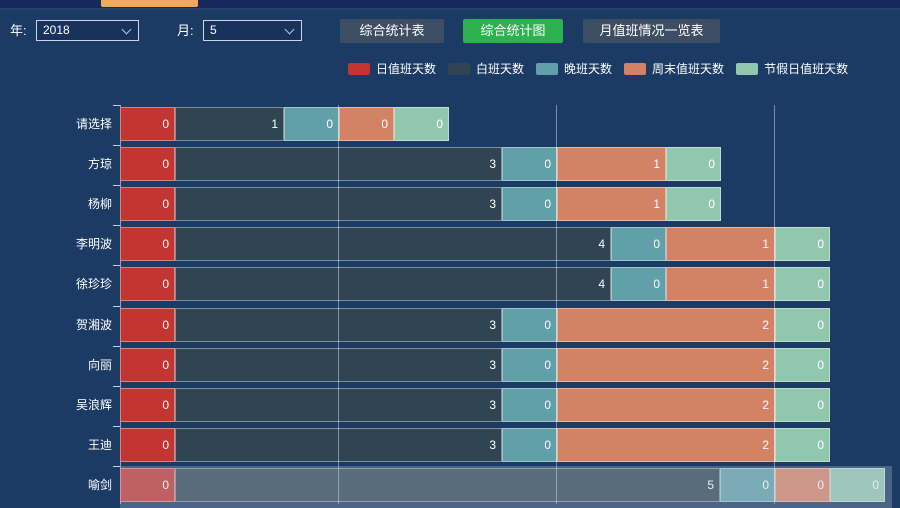 The width and height of the screenshot is (900, 508). I want to click on legend: 日值班天数 白班天数 晚班天数 周末值班天数 节假日值班天数, so click(604, 68).